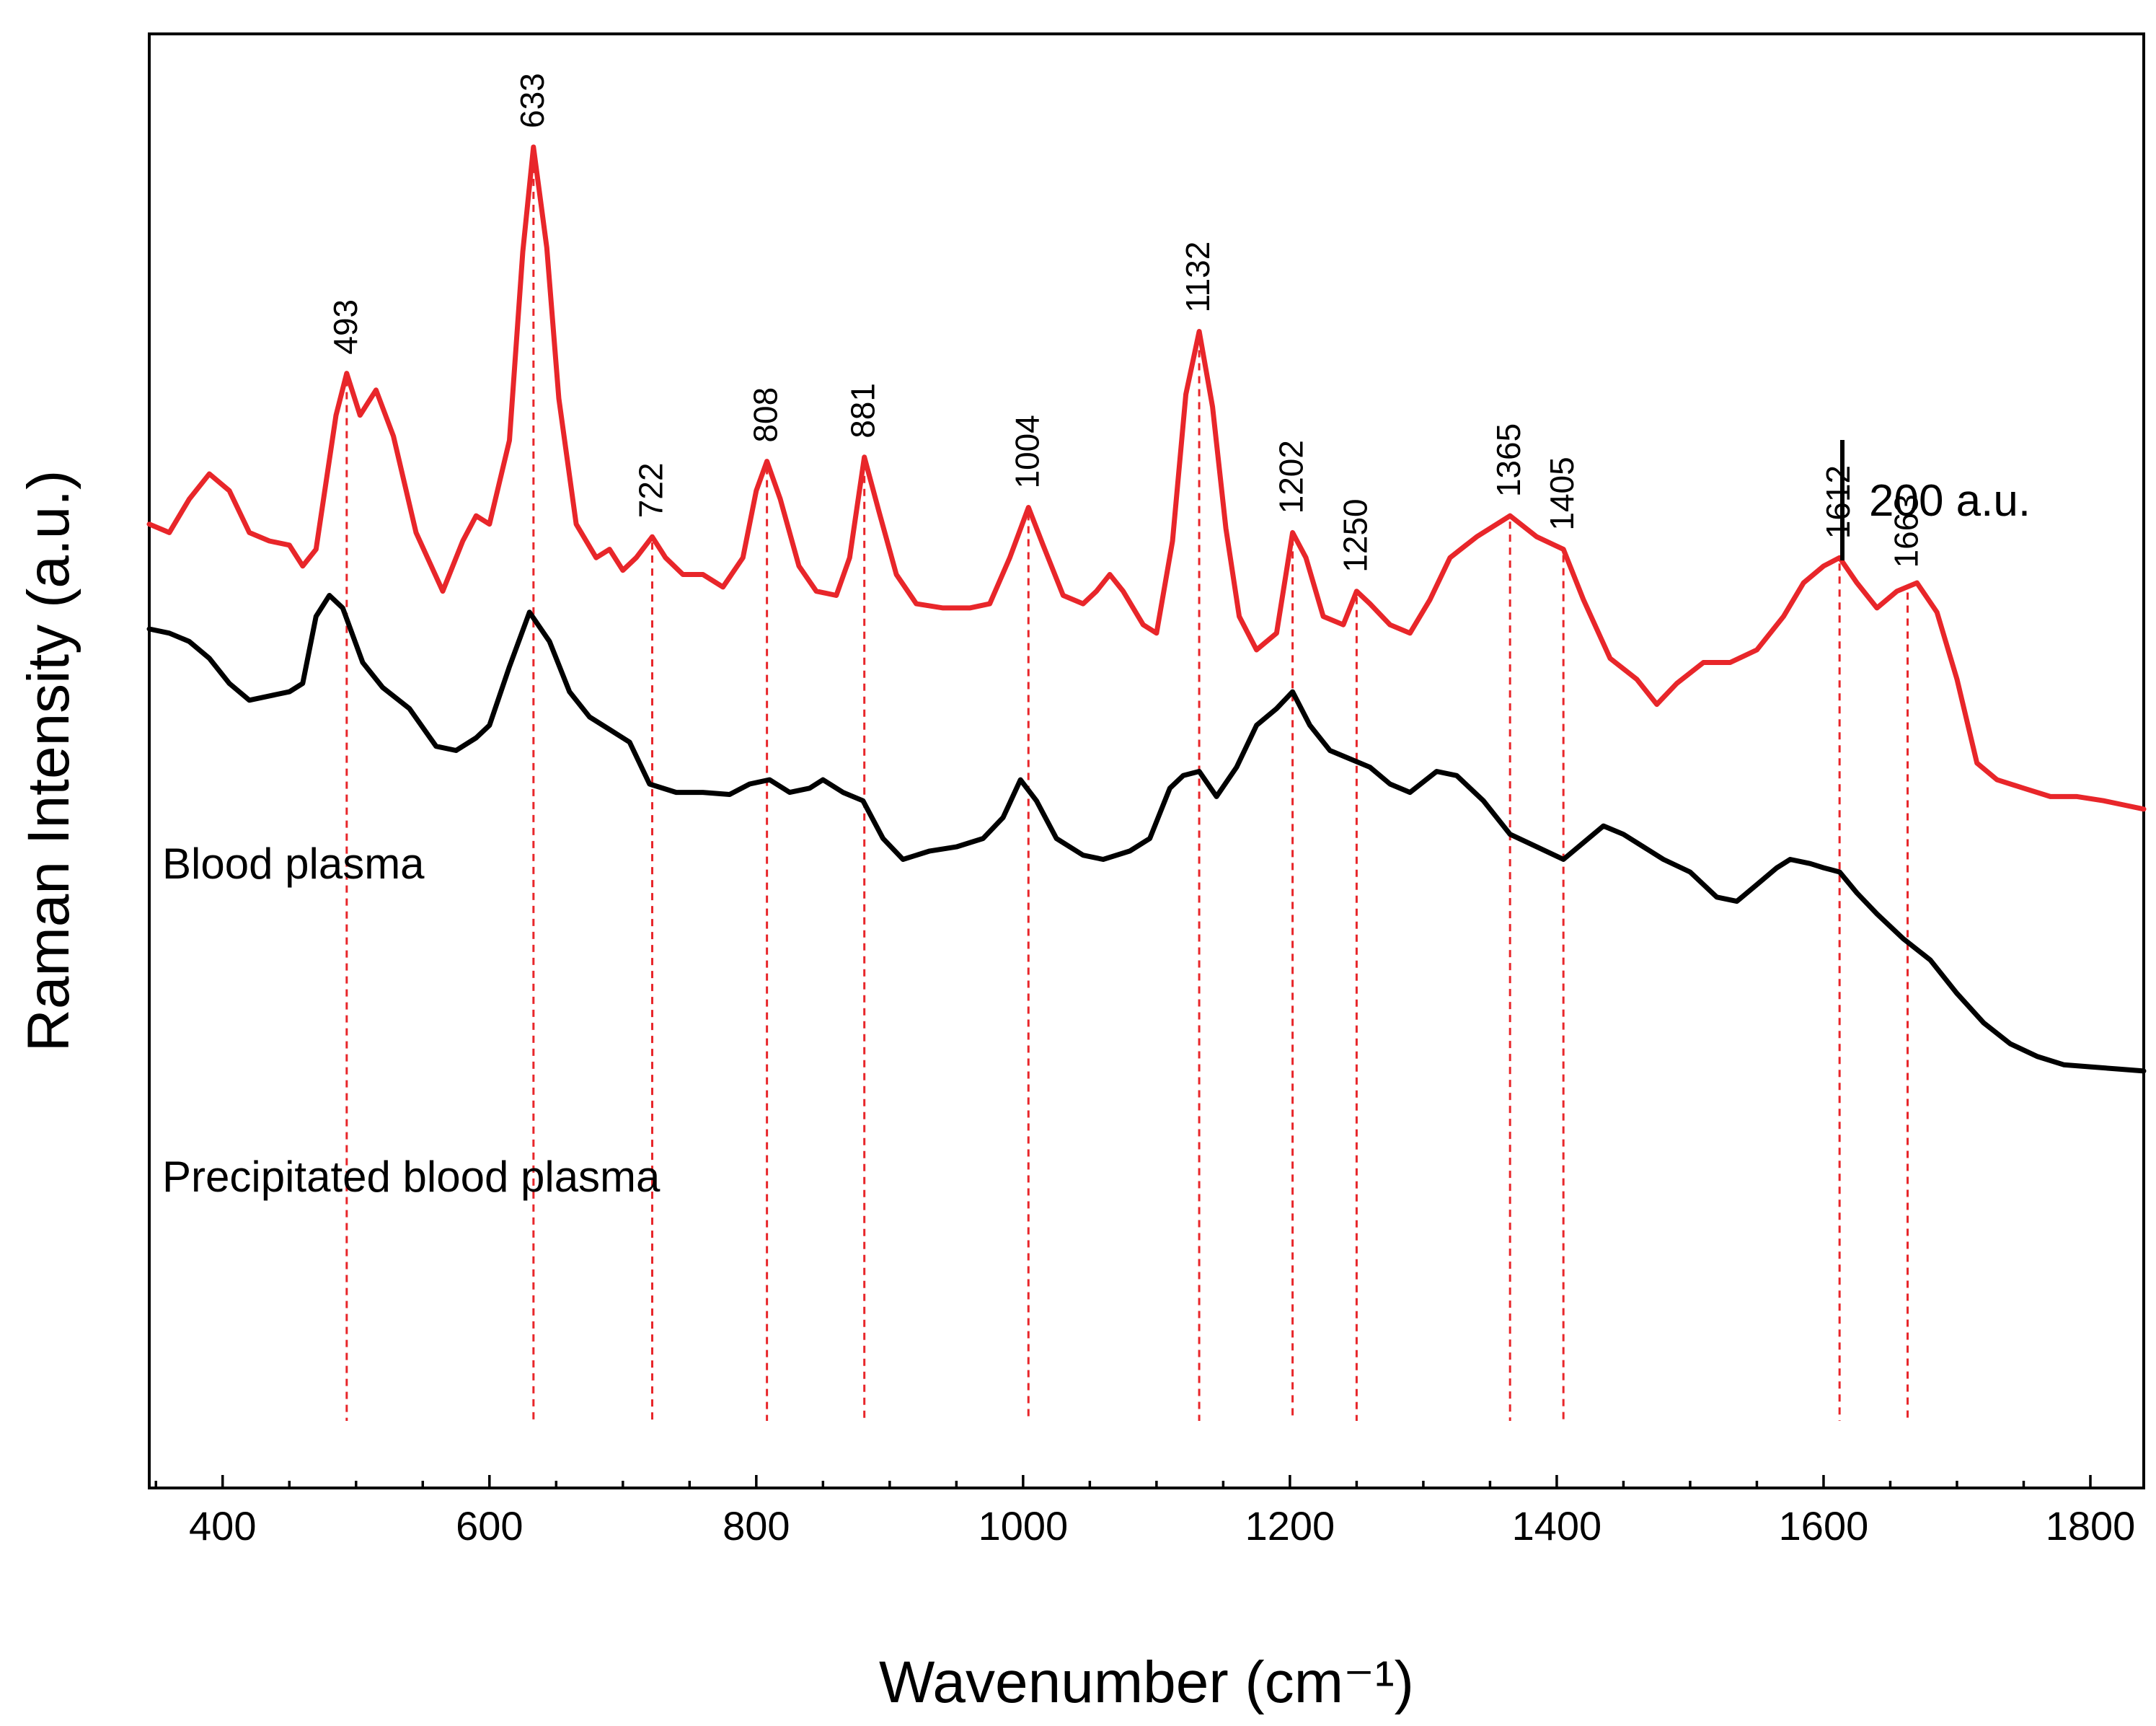  What do you see at coordinates (756, 1526) in the screenshot?
I see `x-tick-label-800: 800` at bounding box center [756, 1526].